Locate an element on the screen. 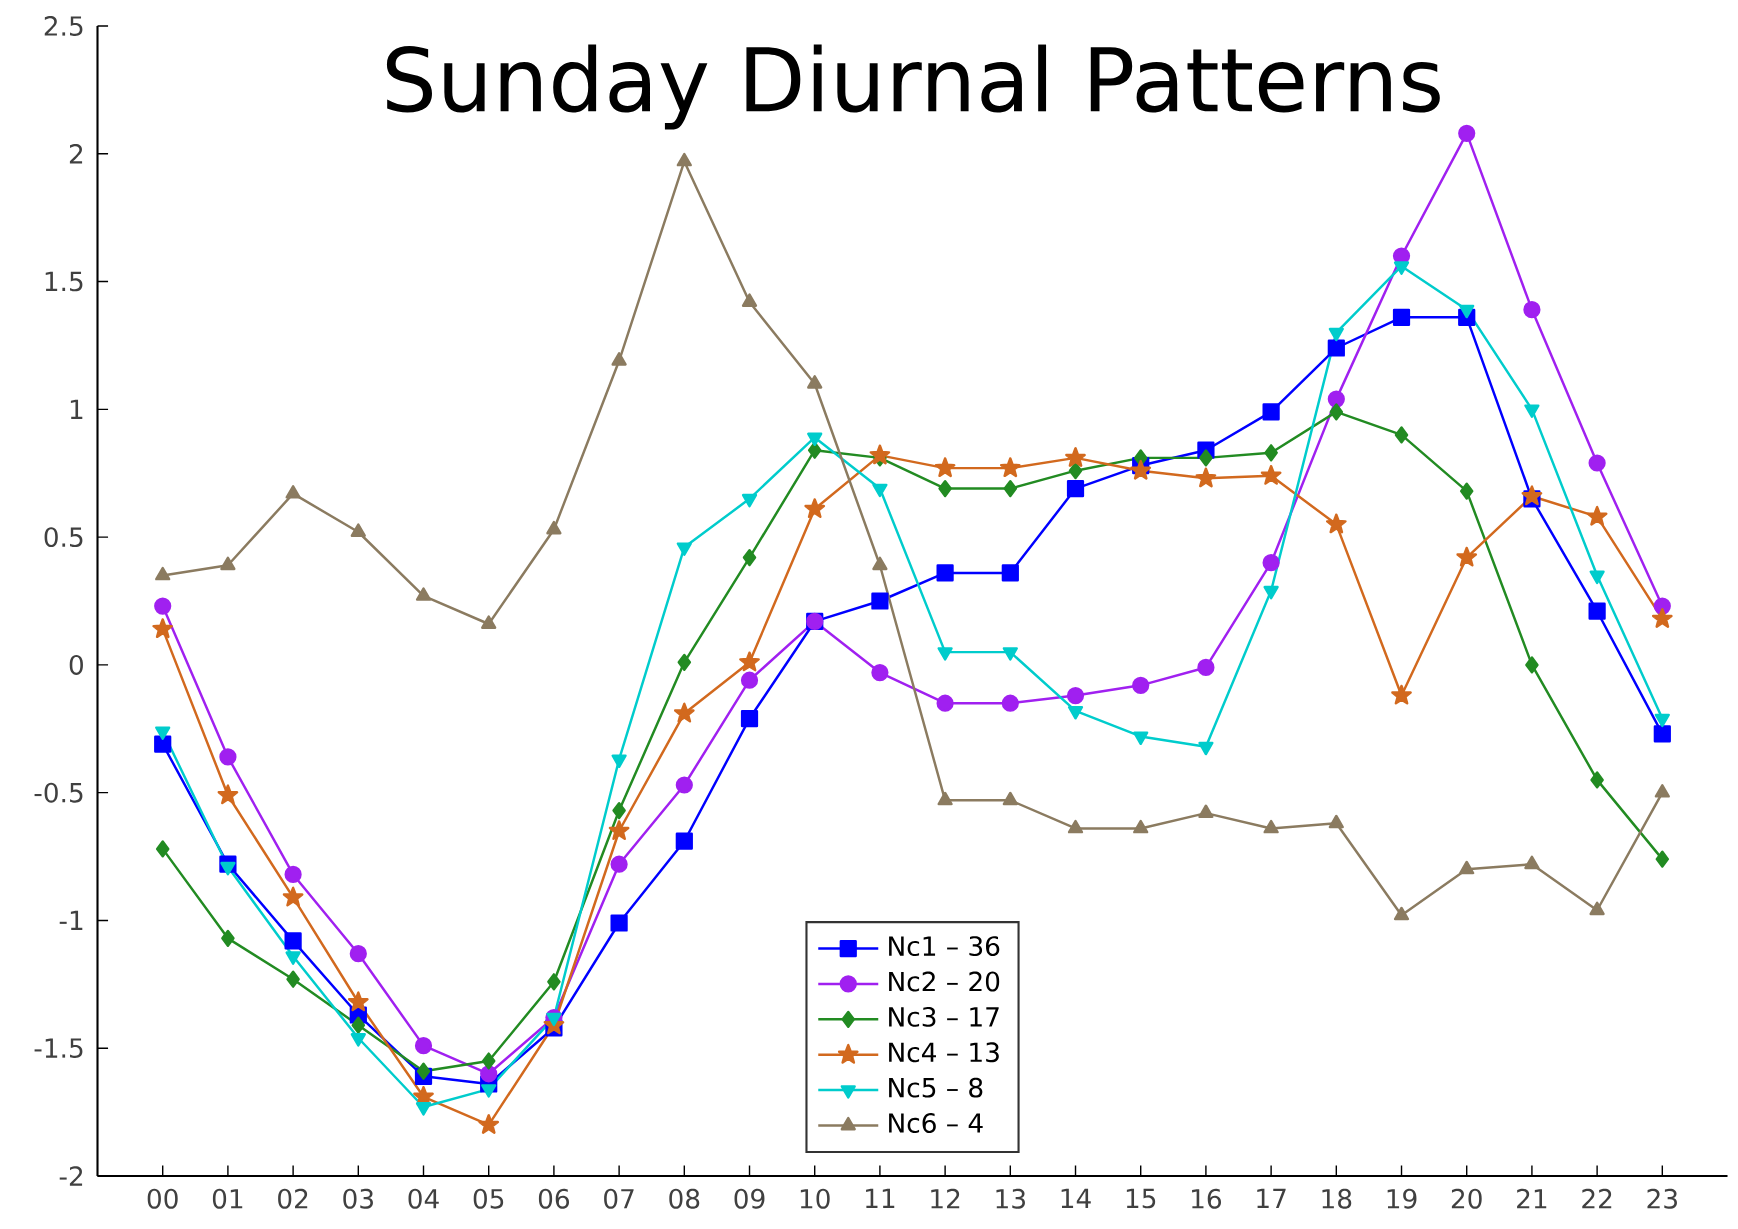 The image size is (1738, 1229). x-tick-label: 07 is located at coordinates (619, 1198).